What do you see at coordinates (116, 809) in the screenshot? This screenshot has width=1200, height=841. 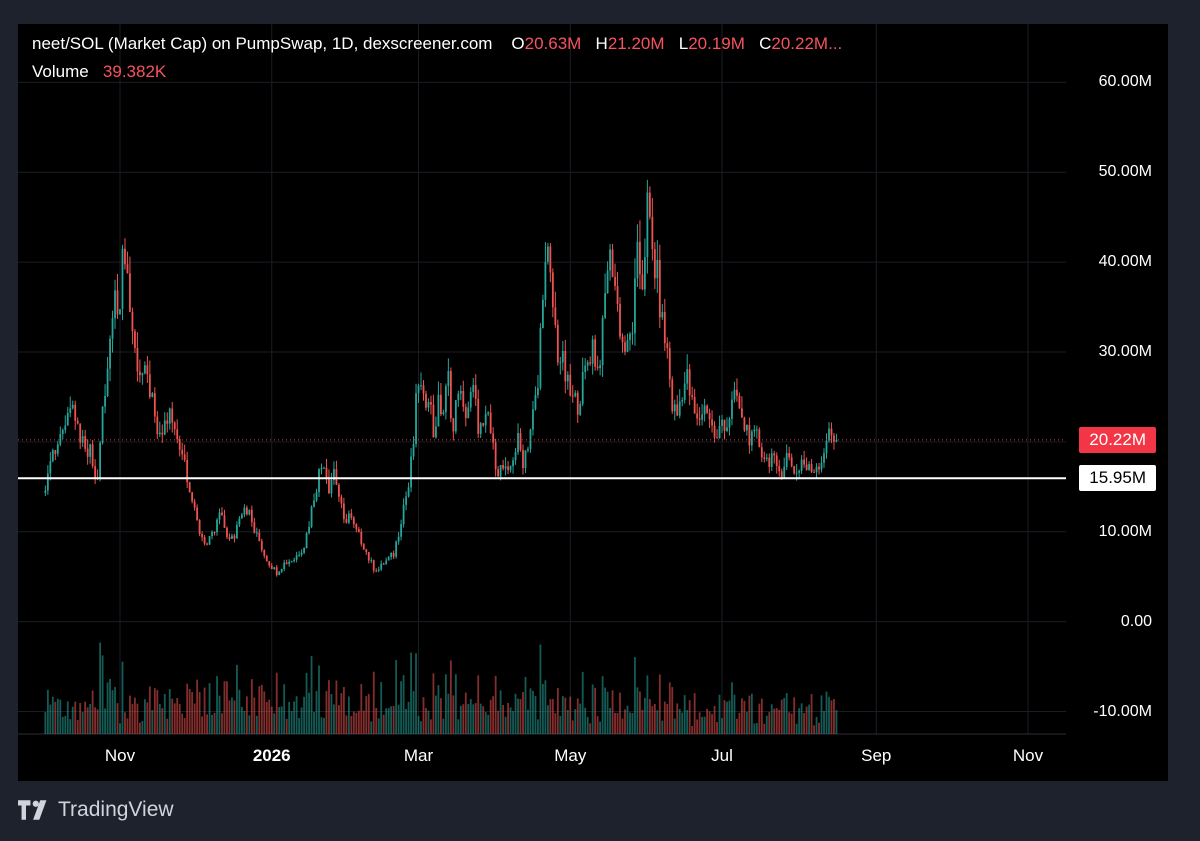 I see `brand-name: TradingView` at bounding box center [116, 809].